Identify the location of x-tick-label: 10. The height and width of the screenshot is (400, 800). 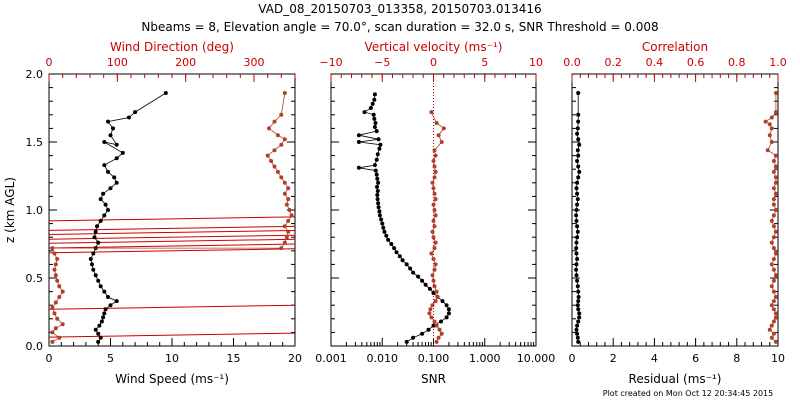
(172, 358).